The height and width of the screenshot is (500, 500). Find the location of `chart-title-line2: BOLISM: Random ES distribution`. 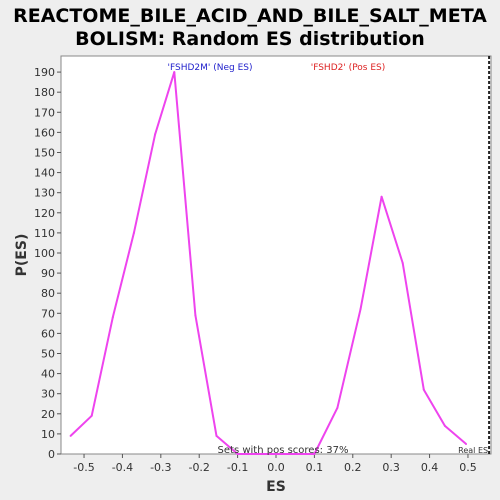

chart-title-line2: BOLISM: Random ES distribution is located at coordinates (250, 39).